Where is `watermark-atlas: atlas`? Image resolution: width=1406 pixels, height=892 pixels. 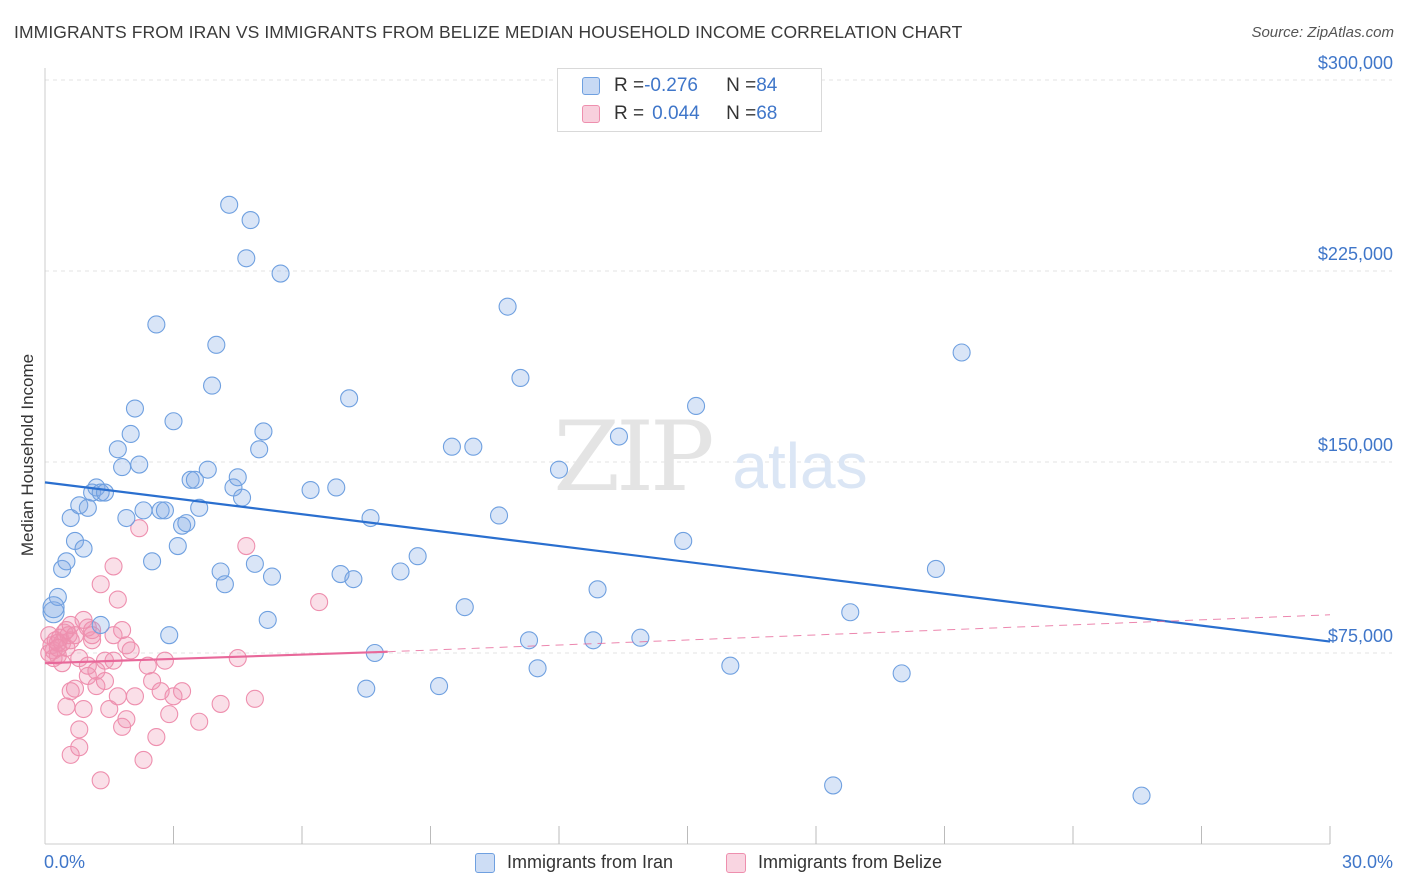
watermark-atlas: atlas is located at coordinates (799, 466).